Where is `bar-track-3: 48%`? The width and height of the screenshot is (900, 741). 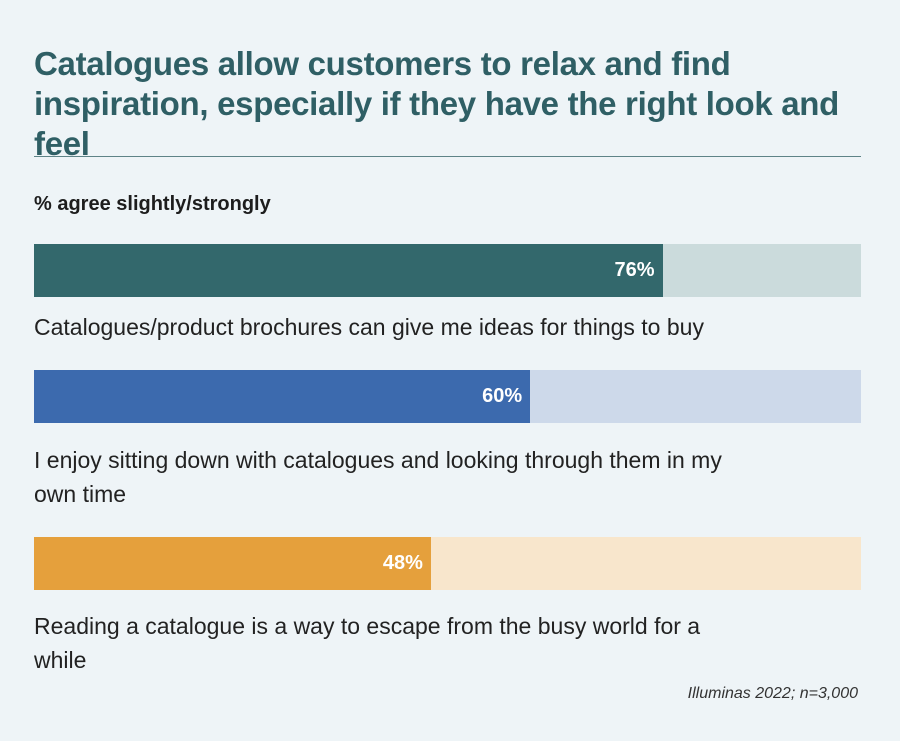 bar-track-3: 48% is located at coordinates (447, 563).